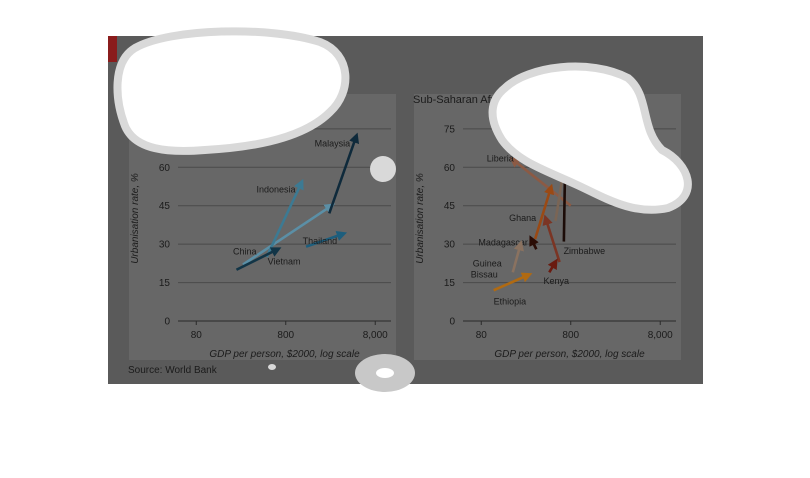 The height and width of the screenshot is (478, 810). Describe the element at coordinates (245, 252) in the screenshot. I see `series-label-china: China` at that location.